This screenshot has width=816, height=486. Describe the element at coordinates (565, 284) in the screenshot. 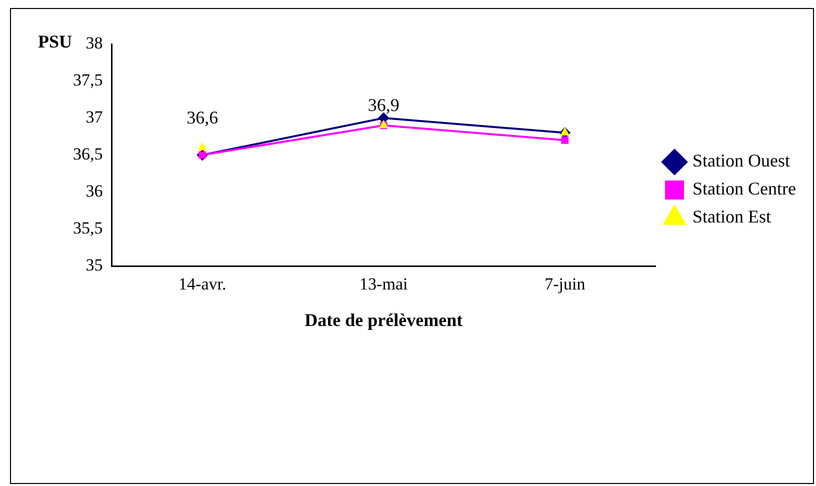

I see `x-tick-label: 7-juin` at that location.